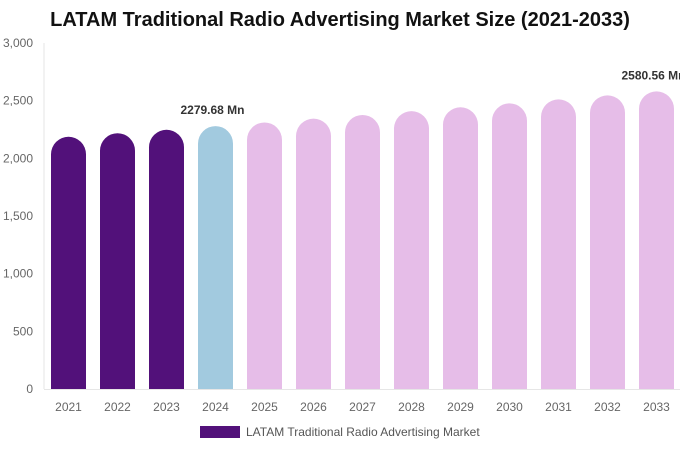 Image resolution: width=680 pixels, height=450 pixels. What do you see at coordinates (607, 407) in the screenshot?
I see `x-tick-label: 2032` at bounding box center [607, 407].